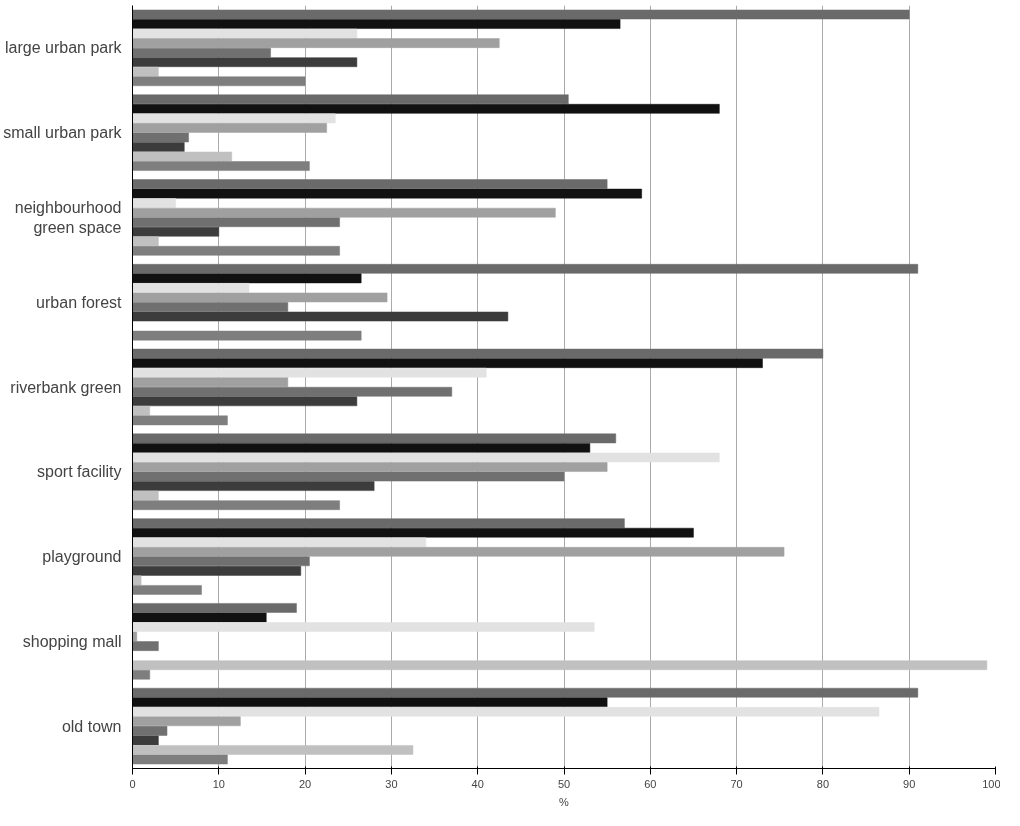 The width and height of the screenshot is (1020, 826). What do you see at coordinates (72, 641) in the screenshot?
I see `y-tick-label: shopping mall` at bounding box center [72, 641].